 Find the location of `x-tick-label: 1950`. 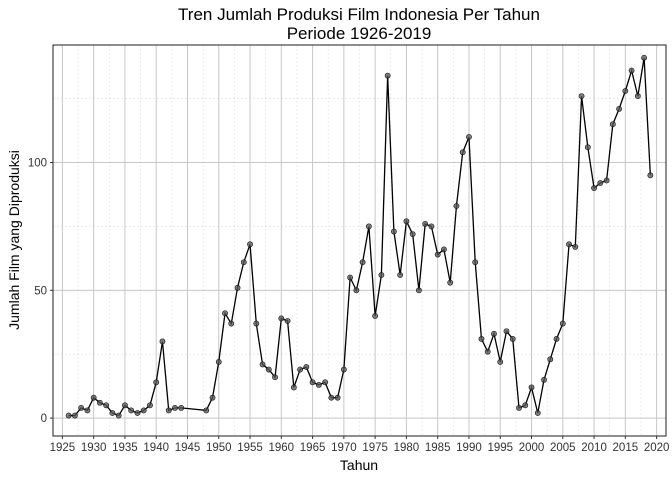

x-tick-label: 1950 is located at coordinates (219, 448).